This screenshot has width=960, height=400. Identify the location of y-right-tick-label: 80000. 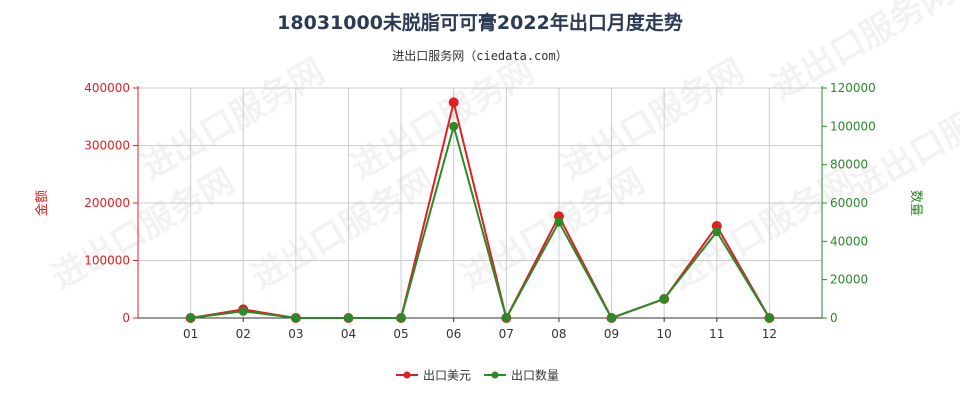
(849, 165).